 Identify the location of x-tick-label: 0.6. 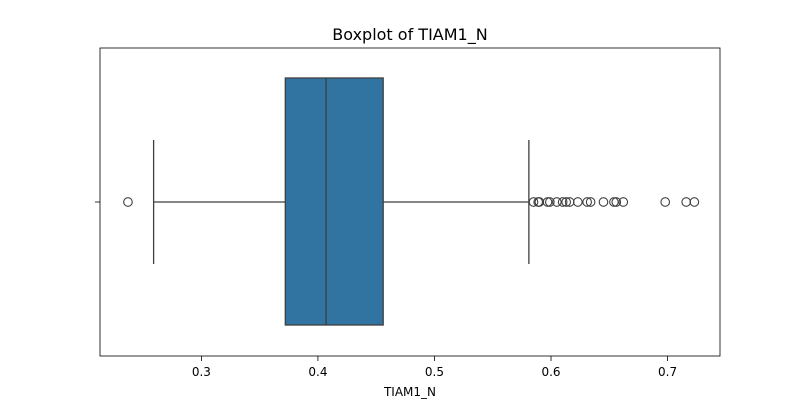
(550, 372).